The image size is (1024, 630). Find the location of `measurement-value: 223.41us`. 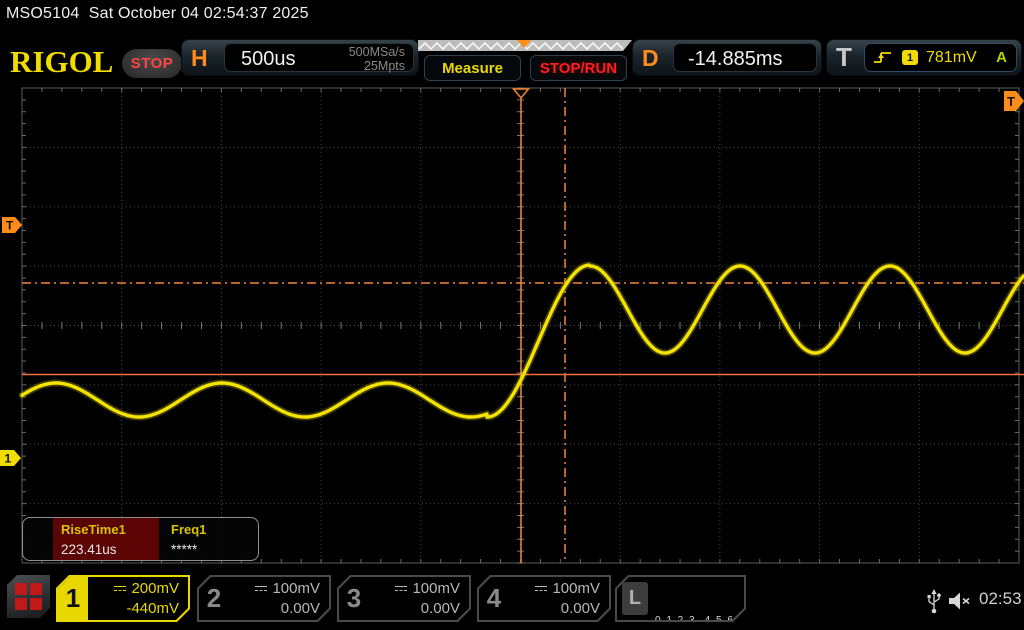

measurement-value: 223.41us is located at coordinates (89, 549).